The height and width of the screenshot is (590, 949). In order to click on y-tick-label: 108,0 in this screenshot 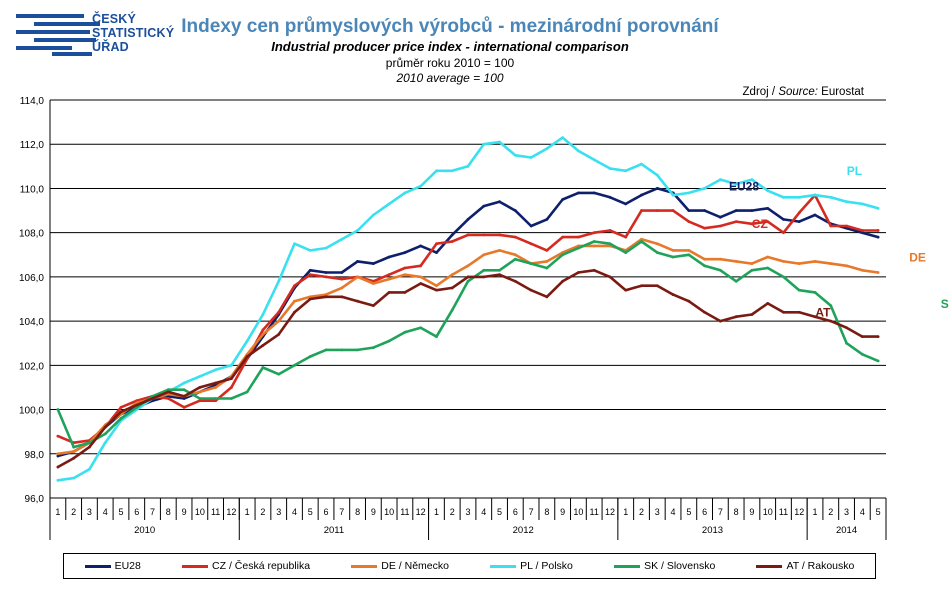, I will do `click(31, 234)`.